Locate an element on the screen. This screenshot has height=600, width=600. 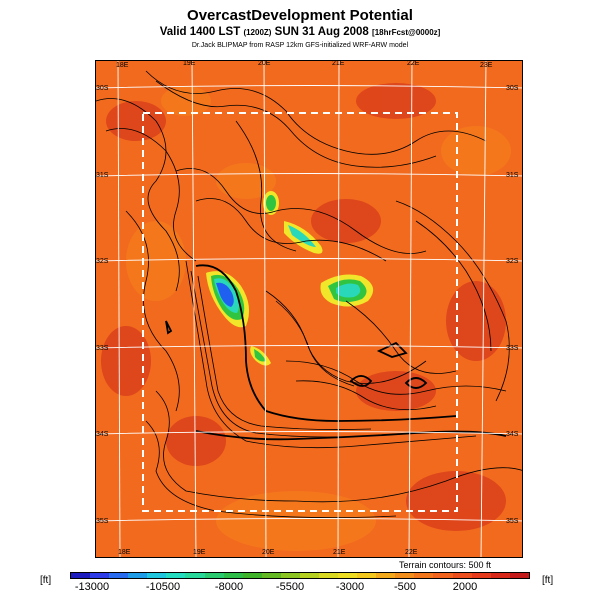
lat-label-left: 33S is located at coordinates (102, 348).